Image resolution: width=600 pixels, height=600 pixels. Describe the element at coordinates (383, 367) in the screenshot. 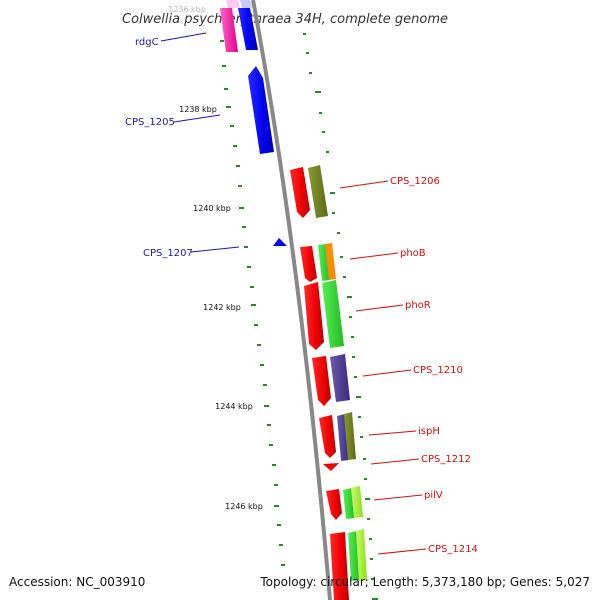

I see `leader-lines-forward` at that location.